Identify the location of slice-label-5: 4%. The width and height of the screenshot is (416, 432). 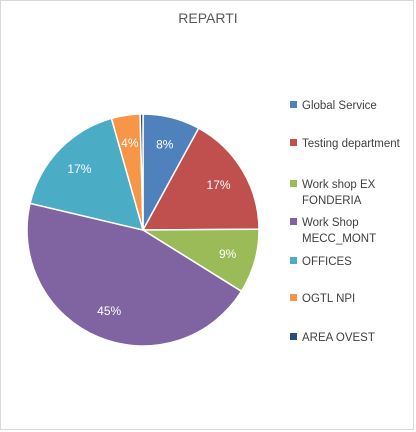
(130, 143).